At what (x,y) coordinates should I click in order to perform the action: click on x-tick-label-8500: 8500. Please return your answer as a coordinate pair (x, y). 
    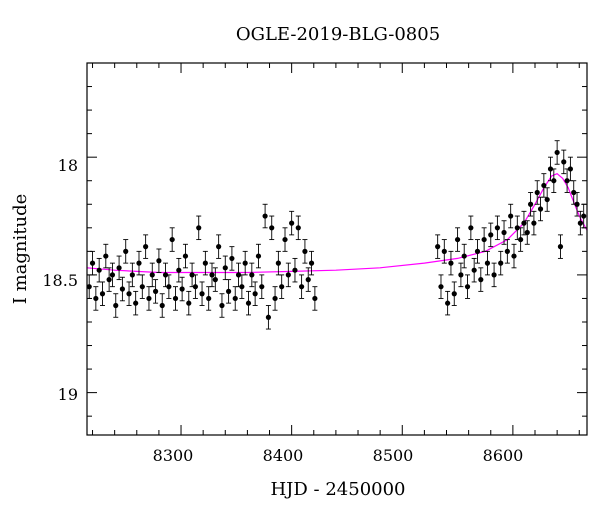
    Looking at the image, I should click on (393, 455).